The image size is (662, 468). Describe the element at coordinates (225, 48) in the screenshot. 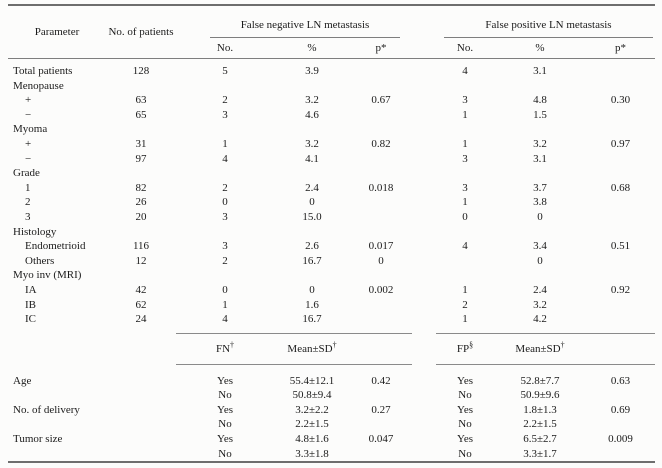

I see `fn-no-column-header: No.` at that location.